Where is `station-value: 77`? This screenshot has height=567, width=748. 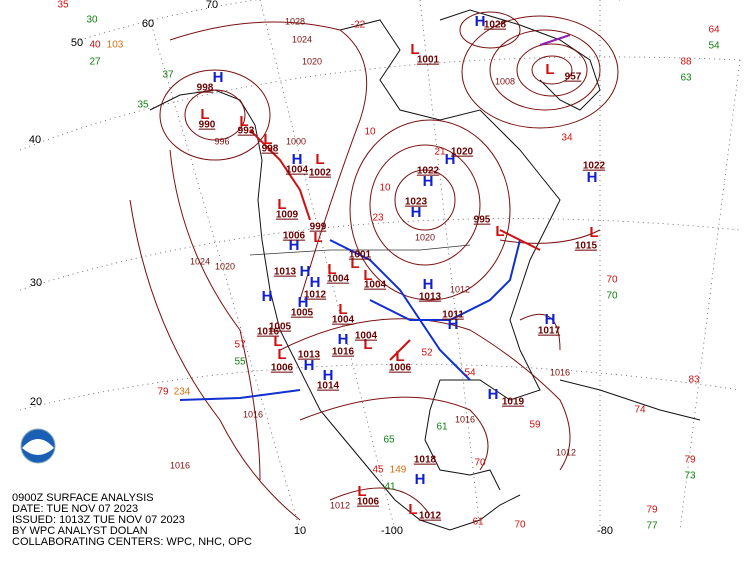 station-value: 77 is located at coordinates (652, 526).